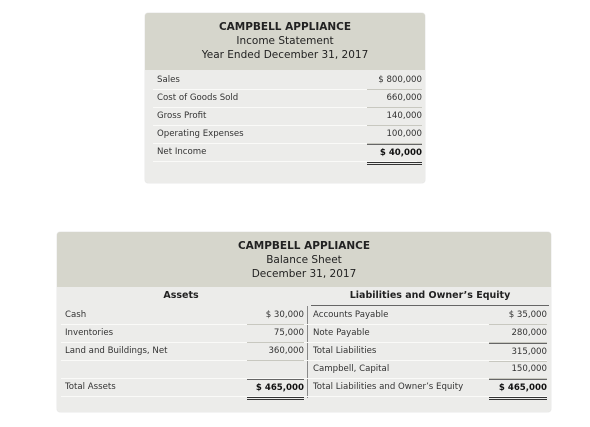 The width and height of the screenshot is (590, 427). Describe the element at coordinates (181, 295) in the screenshot. I see `assets-heading: Assets` at that location.